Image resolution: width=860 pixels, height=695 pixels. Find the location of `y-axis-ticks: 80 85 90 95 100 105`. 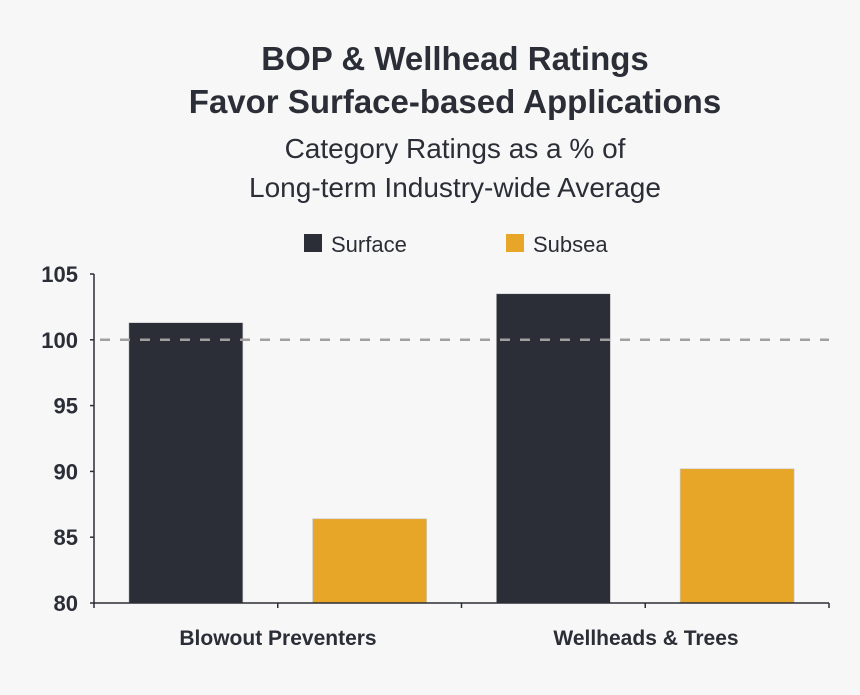

y-axis-ticks: 80 85 90 95 100 105 is located at coordinates (59, 439).